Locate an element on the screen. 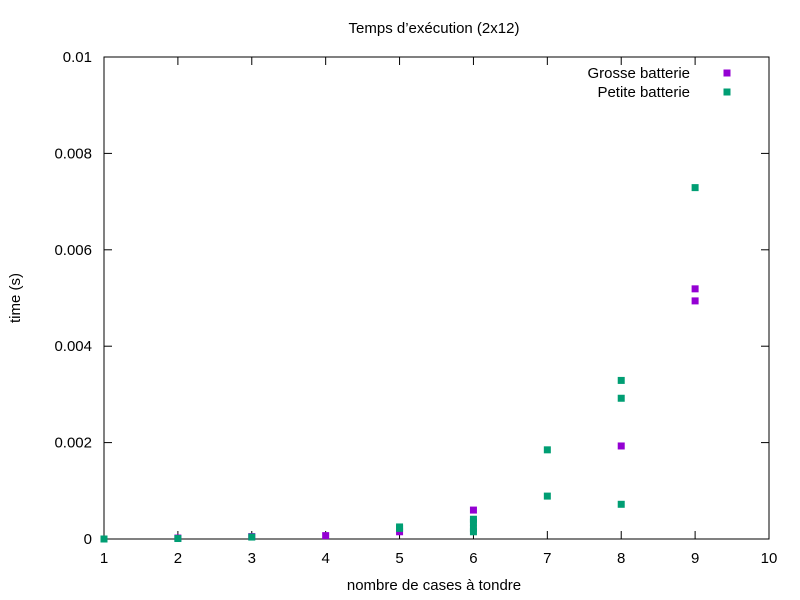  y-tick-label: 0.006 is located at coordinates (73, 250).